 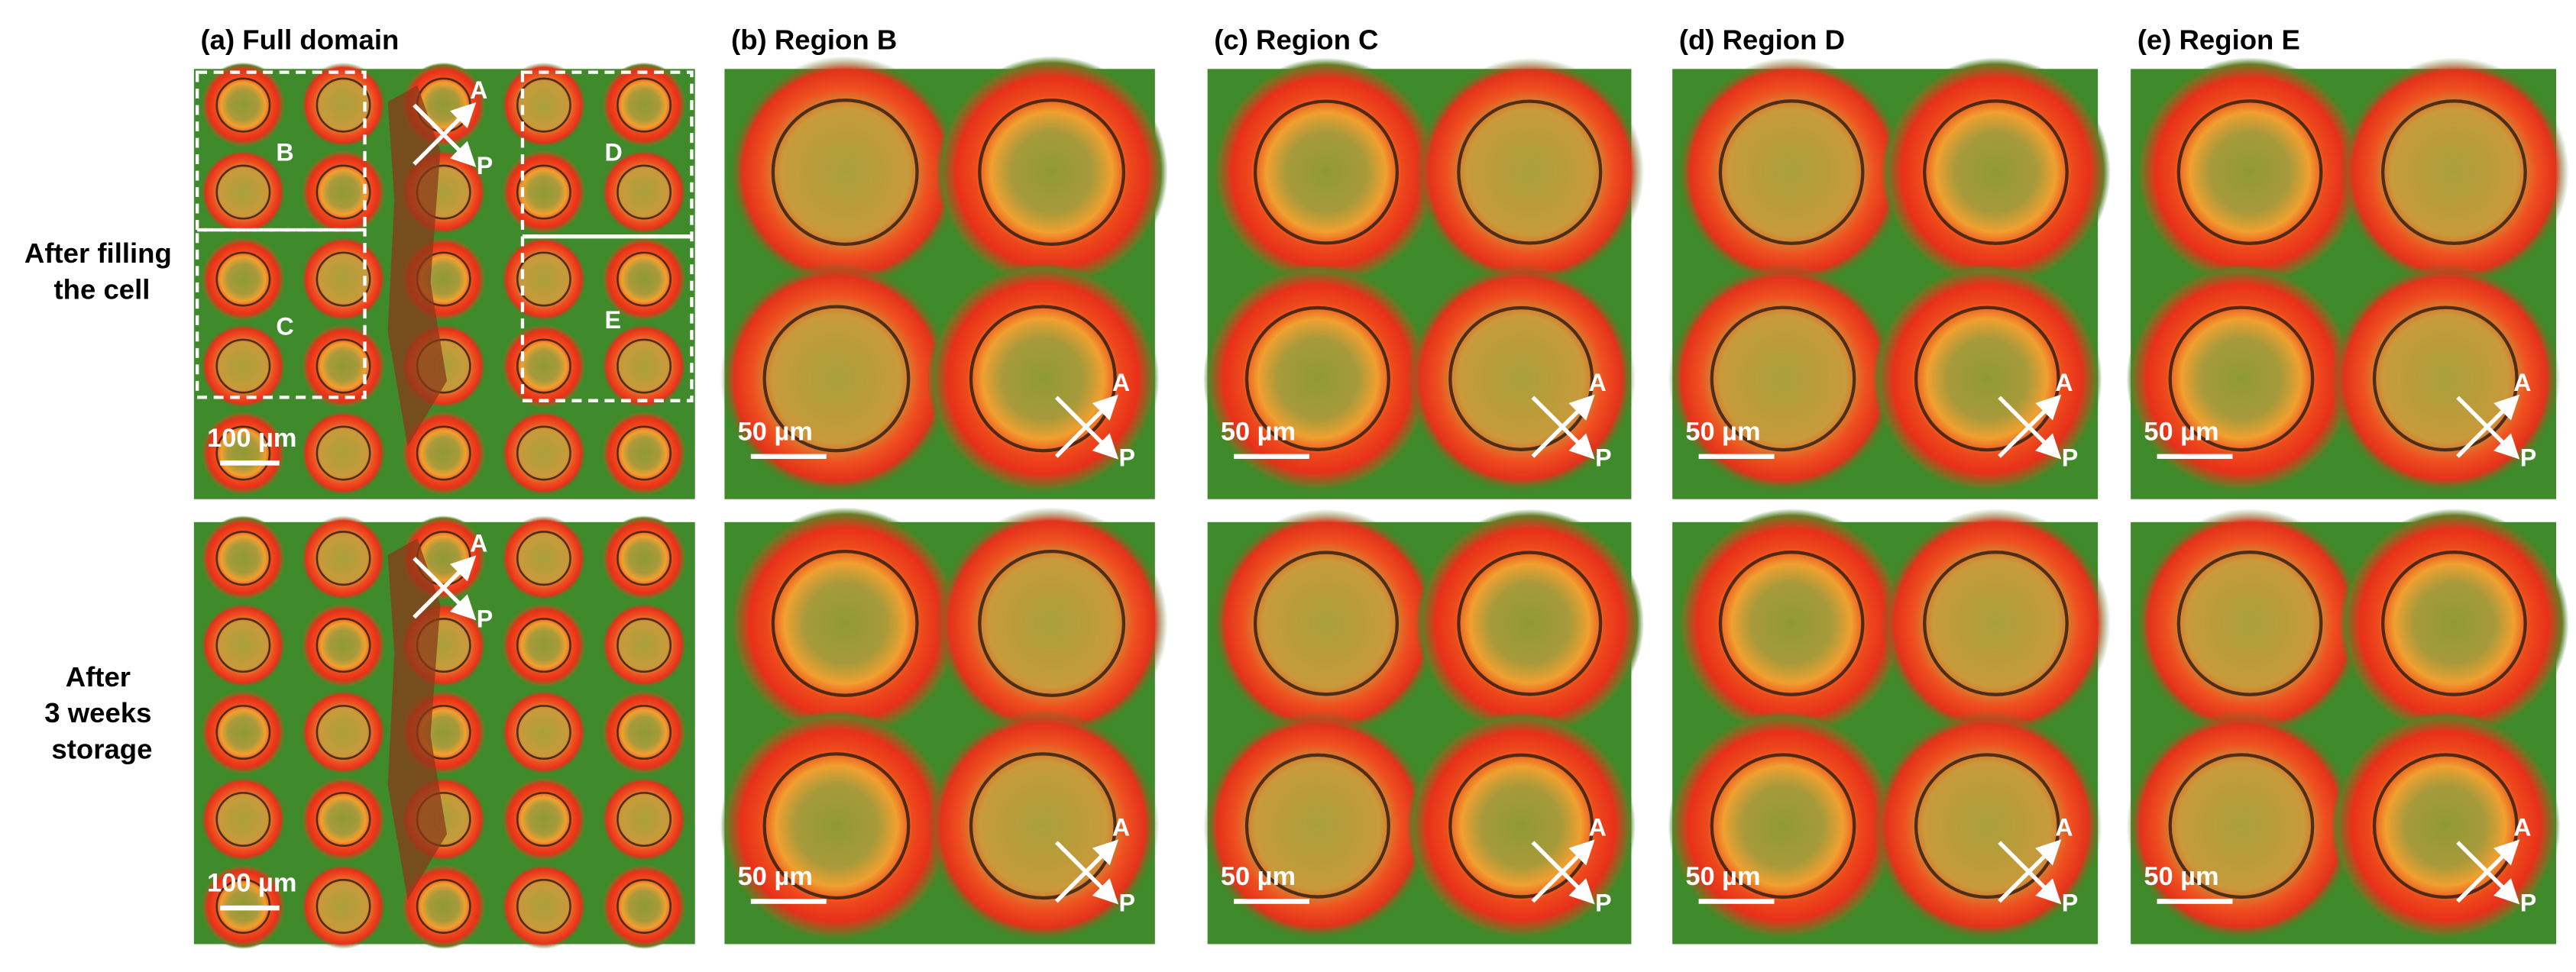 What do you see at coordinates (98, 253) in the screenshot?
I see `row-label-line: After filling` at bounding box center [98, 253].